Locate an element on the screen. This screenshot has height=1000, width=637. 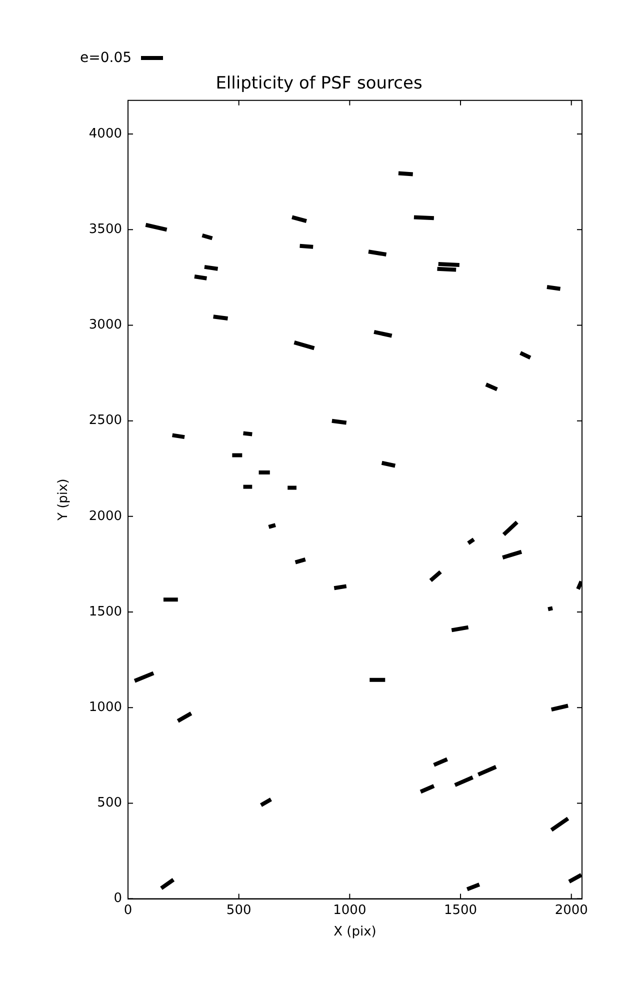
y-tick-label: 3000 is located at coordinates (105, 325).